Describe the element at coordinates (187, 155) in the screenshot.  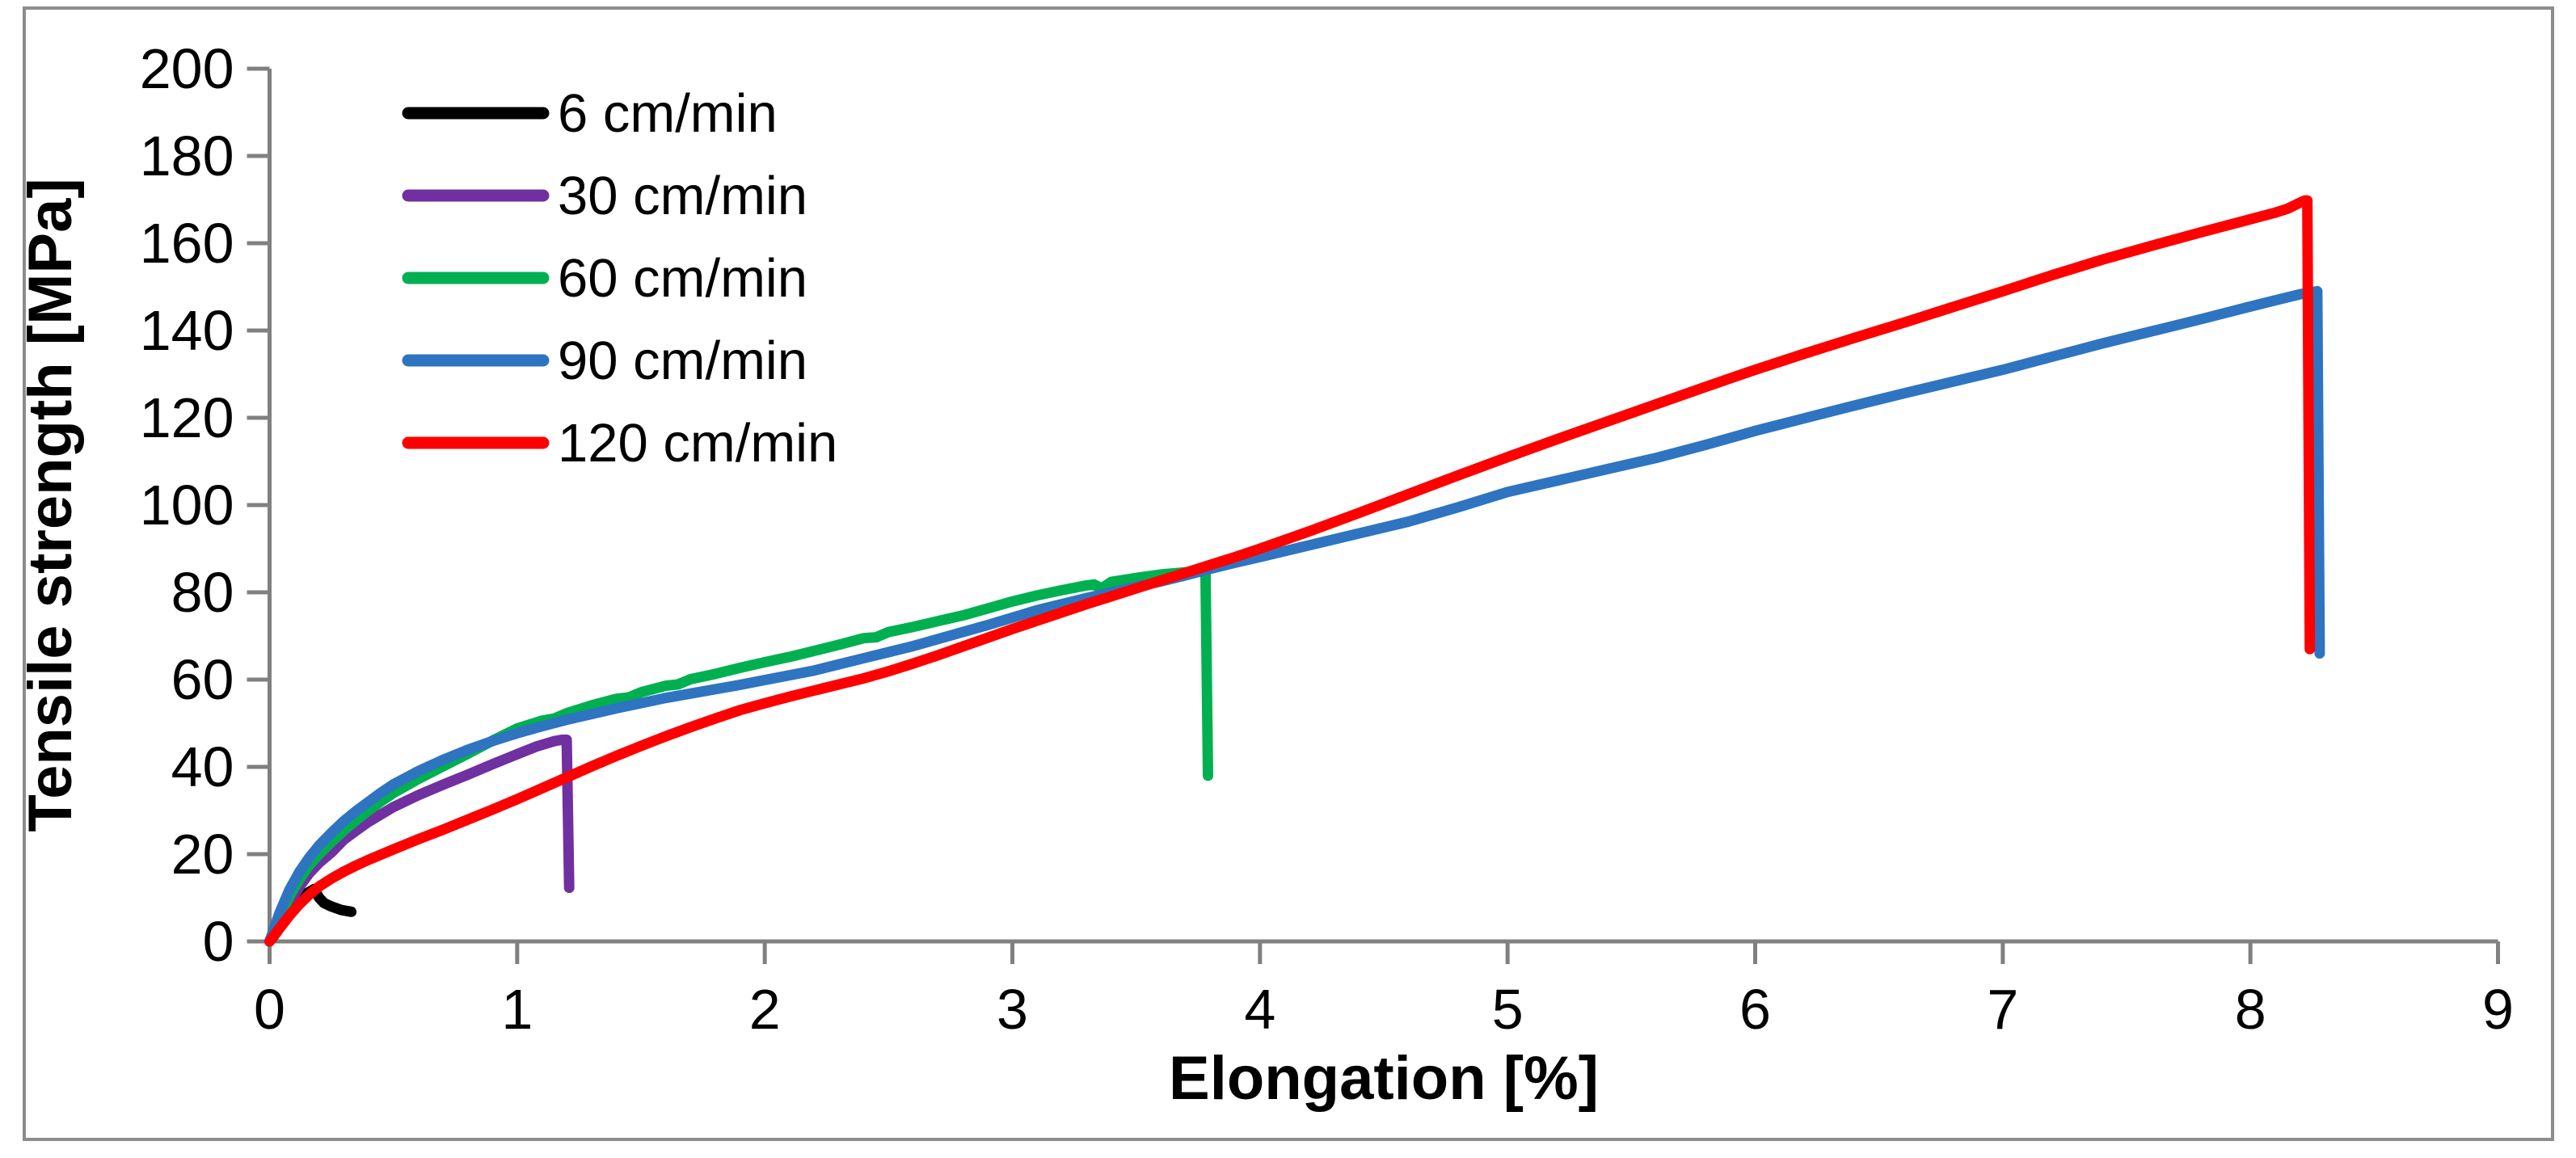
I see `y-tick-label: 180` at that location.